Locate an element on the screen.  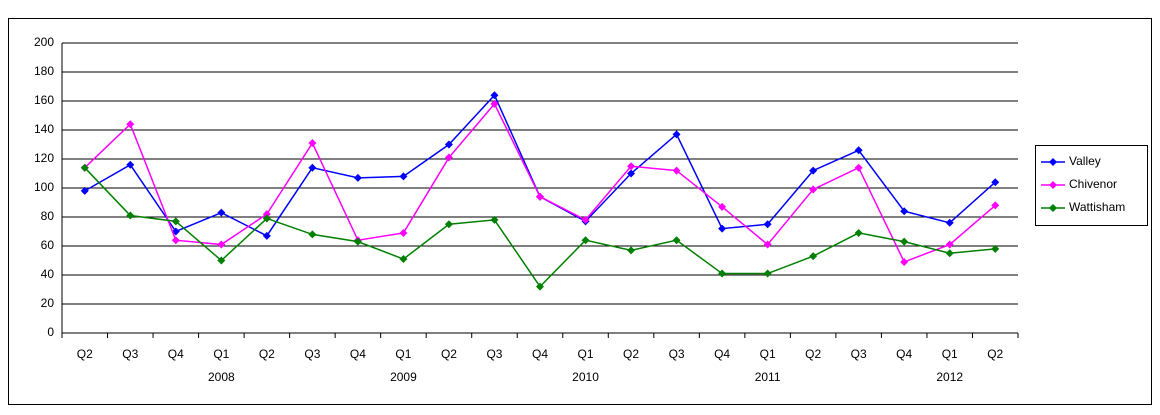
y-tick-label: 20 is located at coordinates (48, 303).